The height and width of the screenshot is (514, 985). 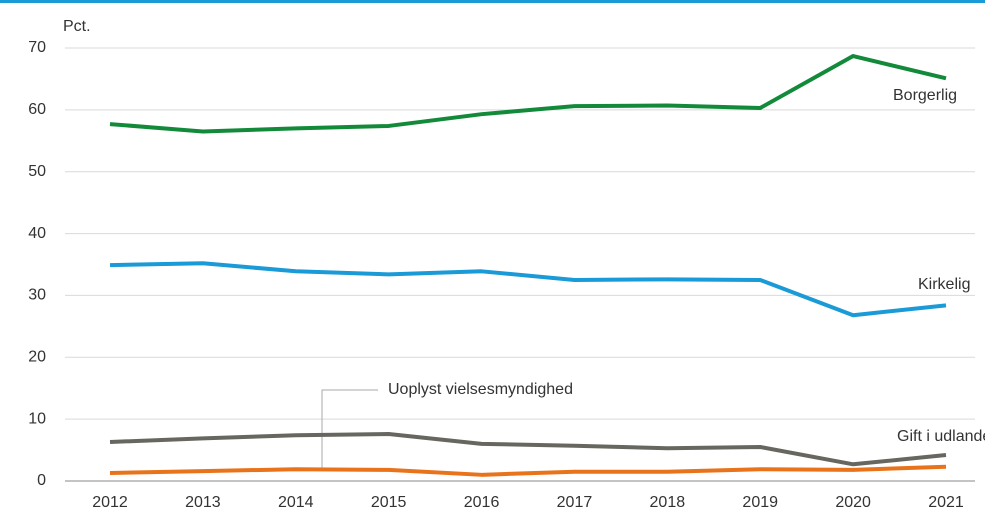 What do you see at coordinates (37, 418) in the screenshot?
I see `y-tick-label: 10` at bounding box center [37, 418].